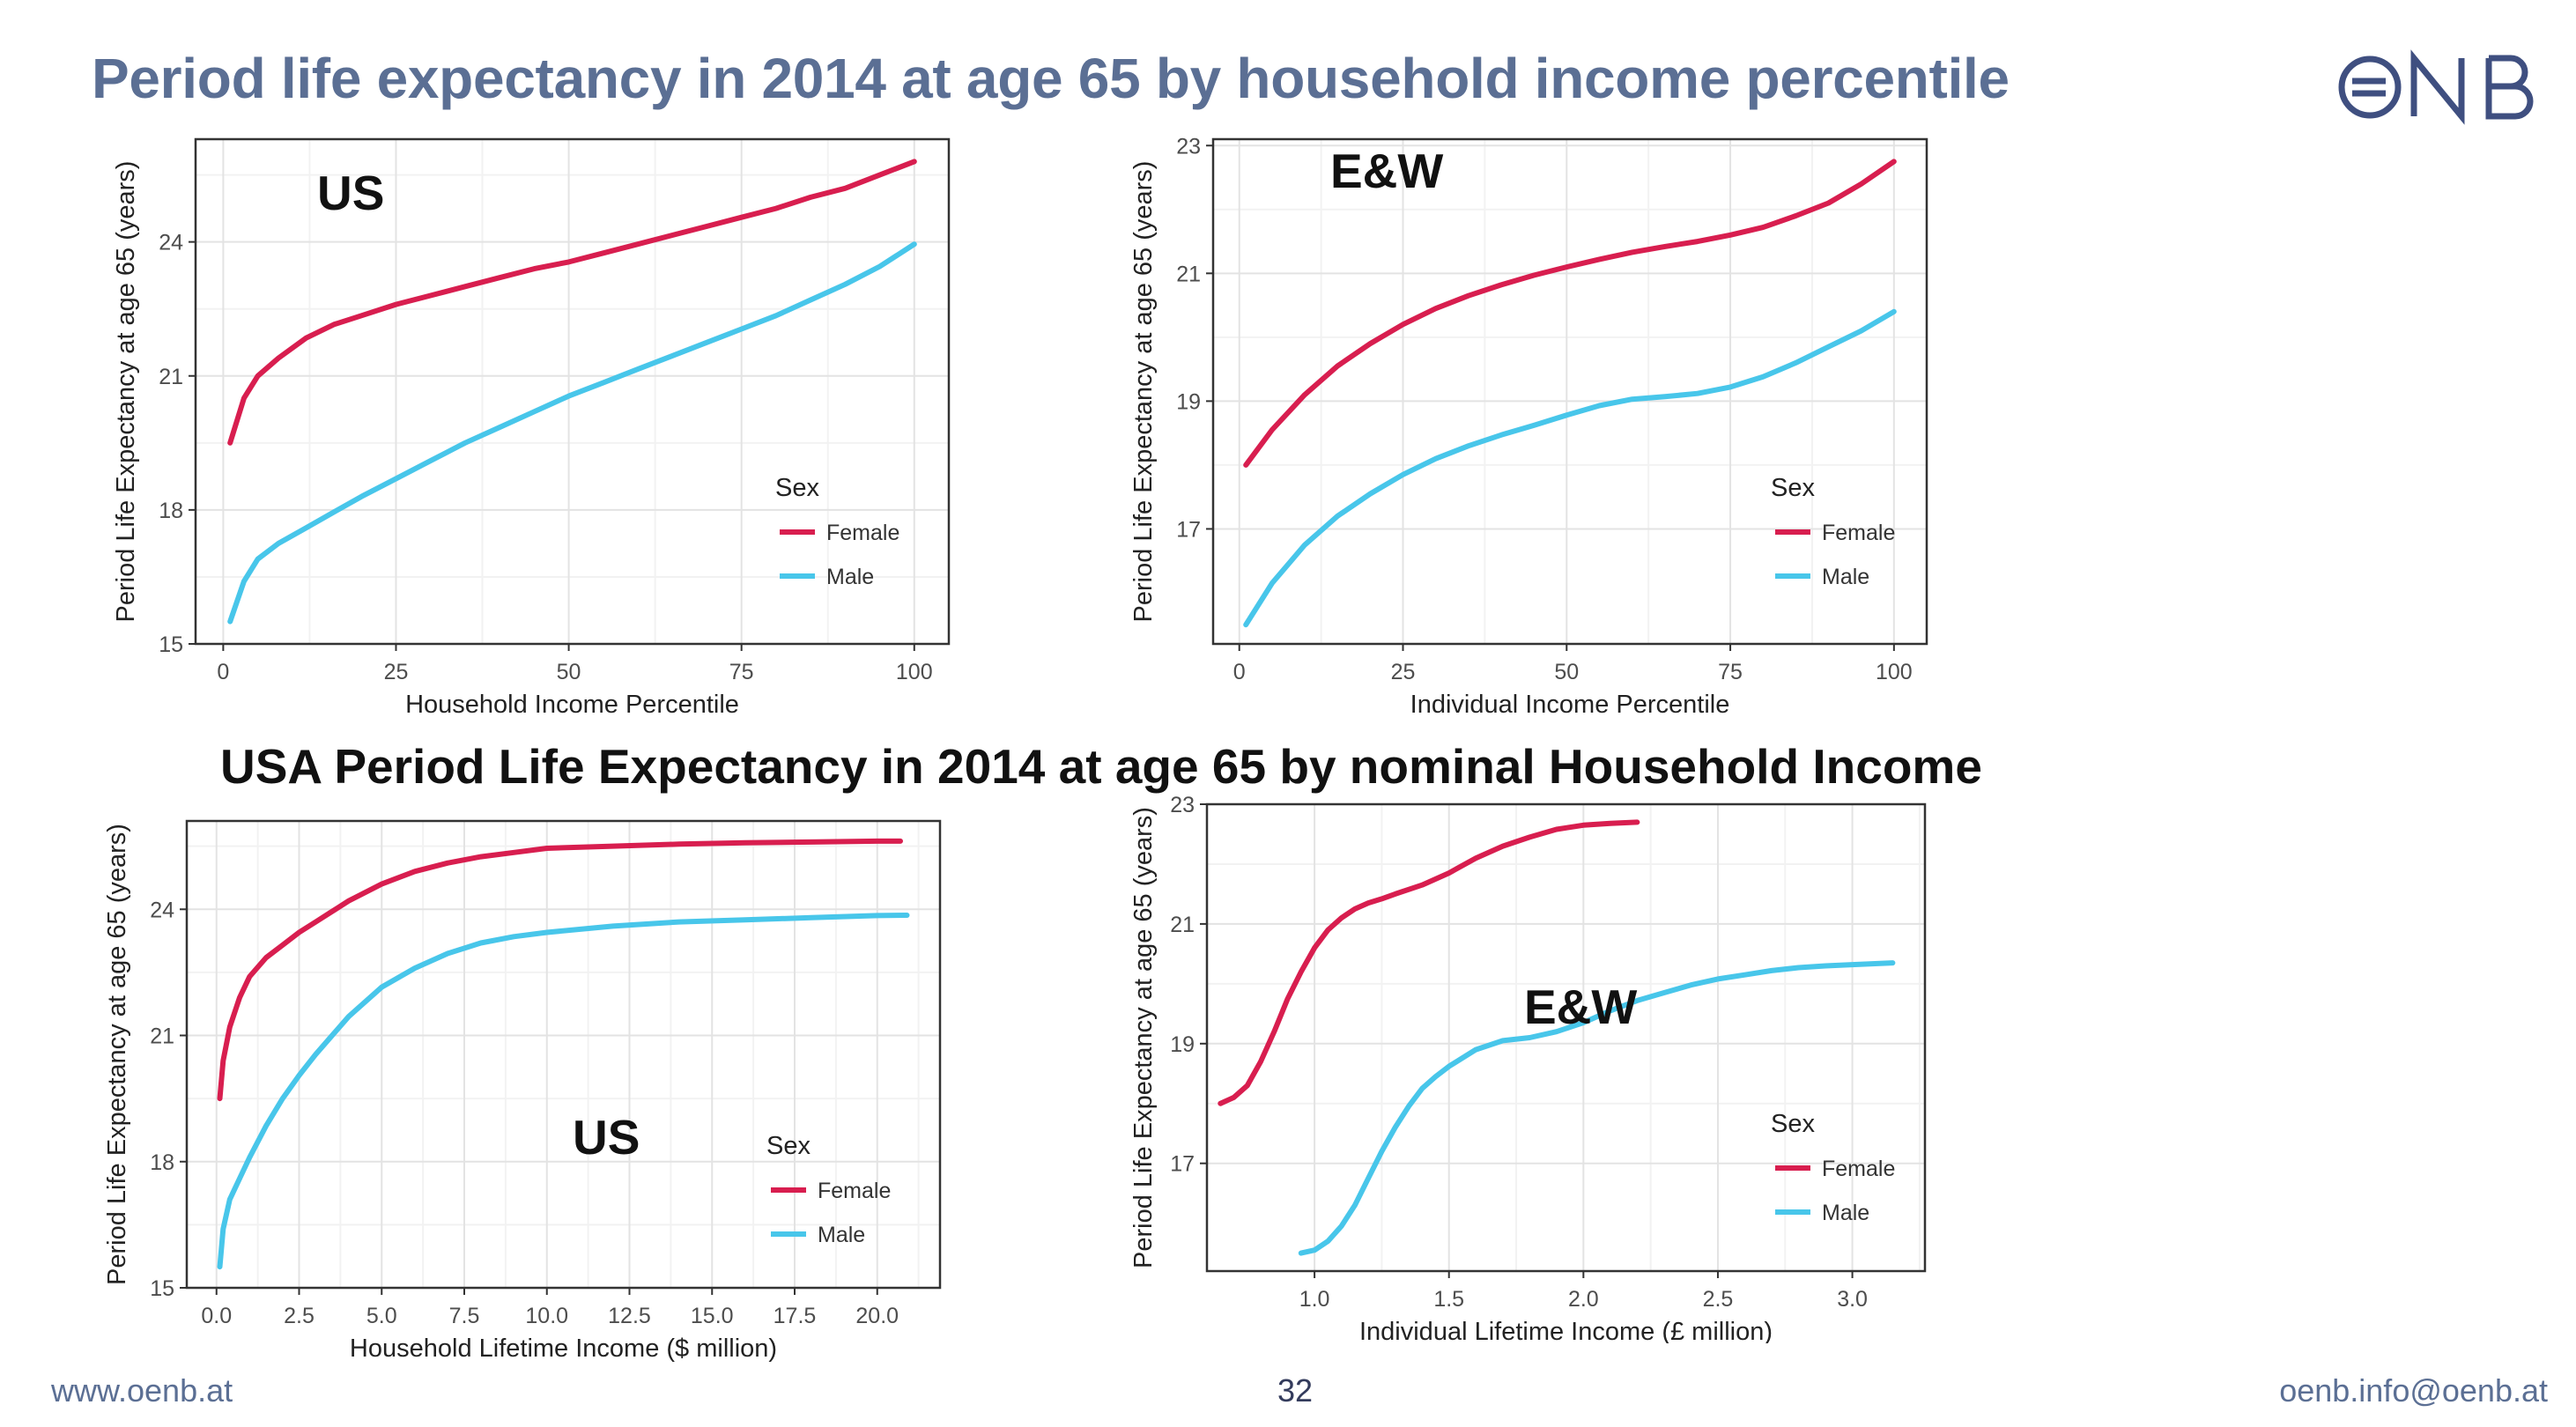  I want to click on x-axis-label: Individual Lifetime Income (£ million), so click(1566, 1330).